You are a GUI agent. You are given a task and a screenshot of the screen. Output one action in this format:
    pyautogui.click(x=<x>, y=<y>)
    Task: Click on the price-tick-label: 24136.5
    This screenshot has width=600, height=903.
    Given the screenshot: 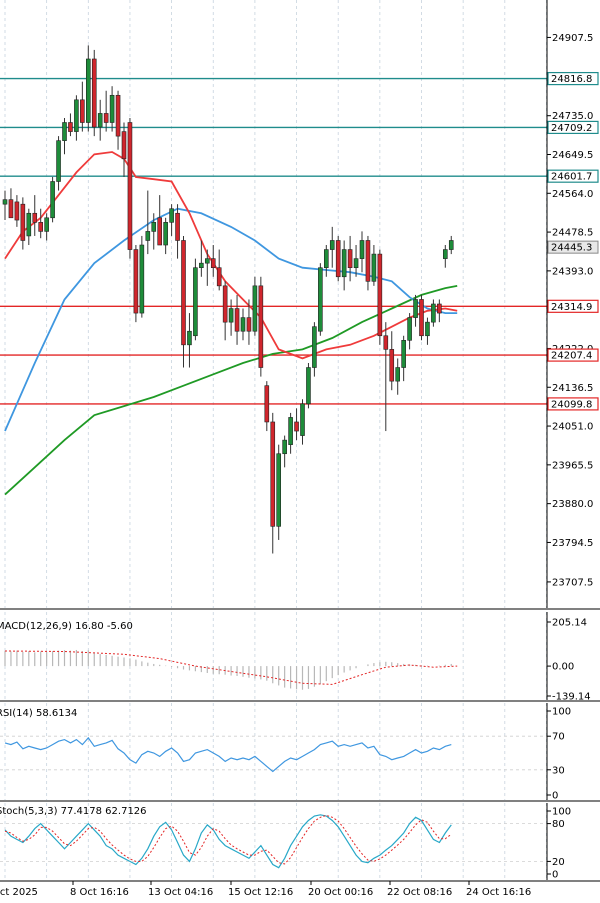 What is the action you would take?
    pyautogui.click(x=572, y=388)
    